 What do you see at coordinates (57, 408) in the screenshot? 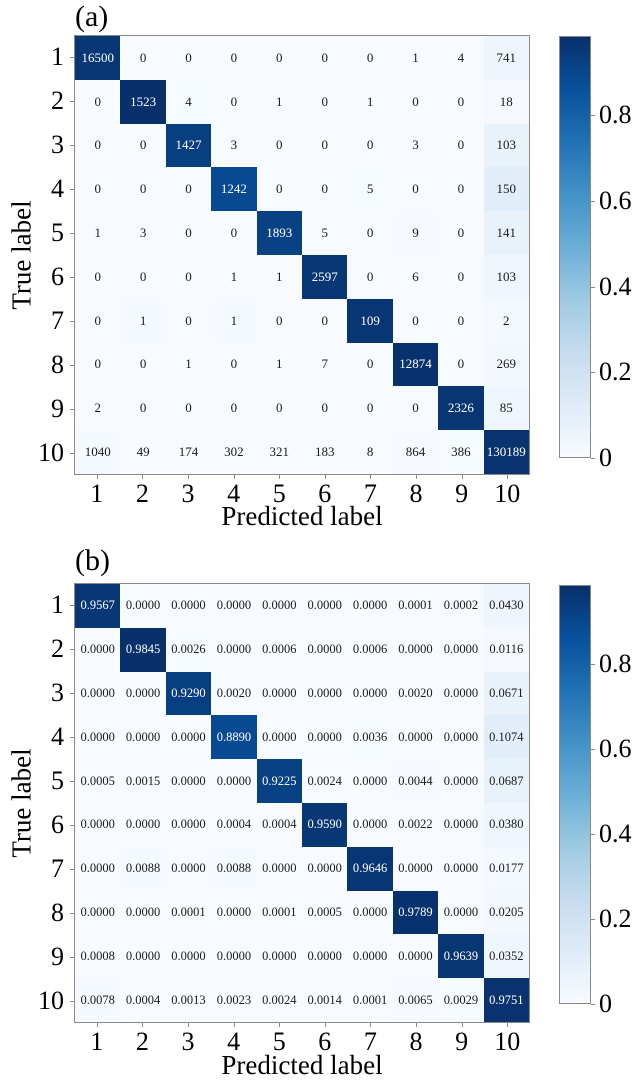
I see `y-tick-label: 9` at bounding box center [57, 408].